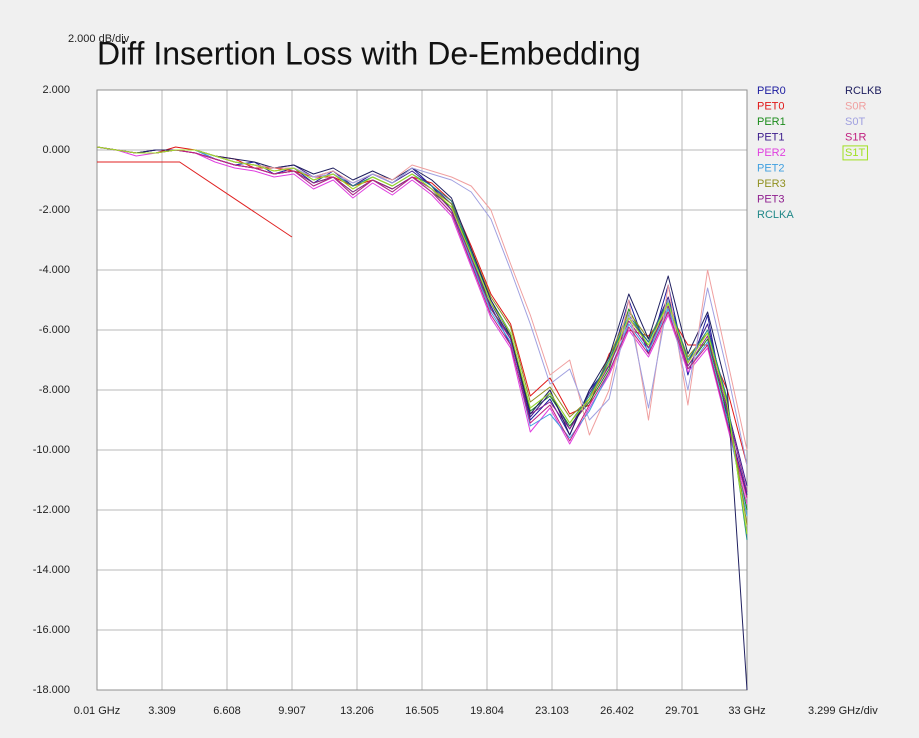 The width and height of the screenshot is (919, 738). I want to click on legend-entry: RCLKB, so click(863, 91).